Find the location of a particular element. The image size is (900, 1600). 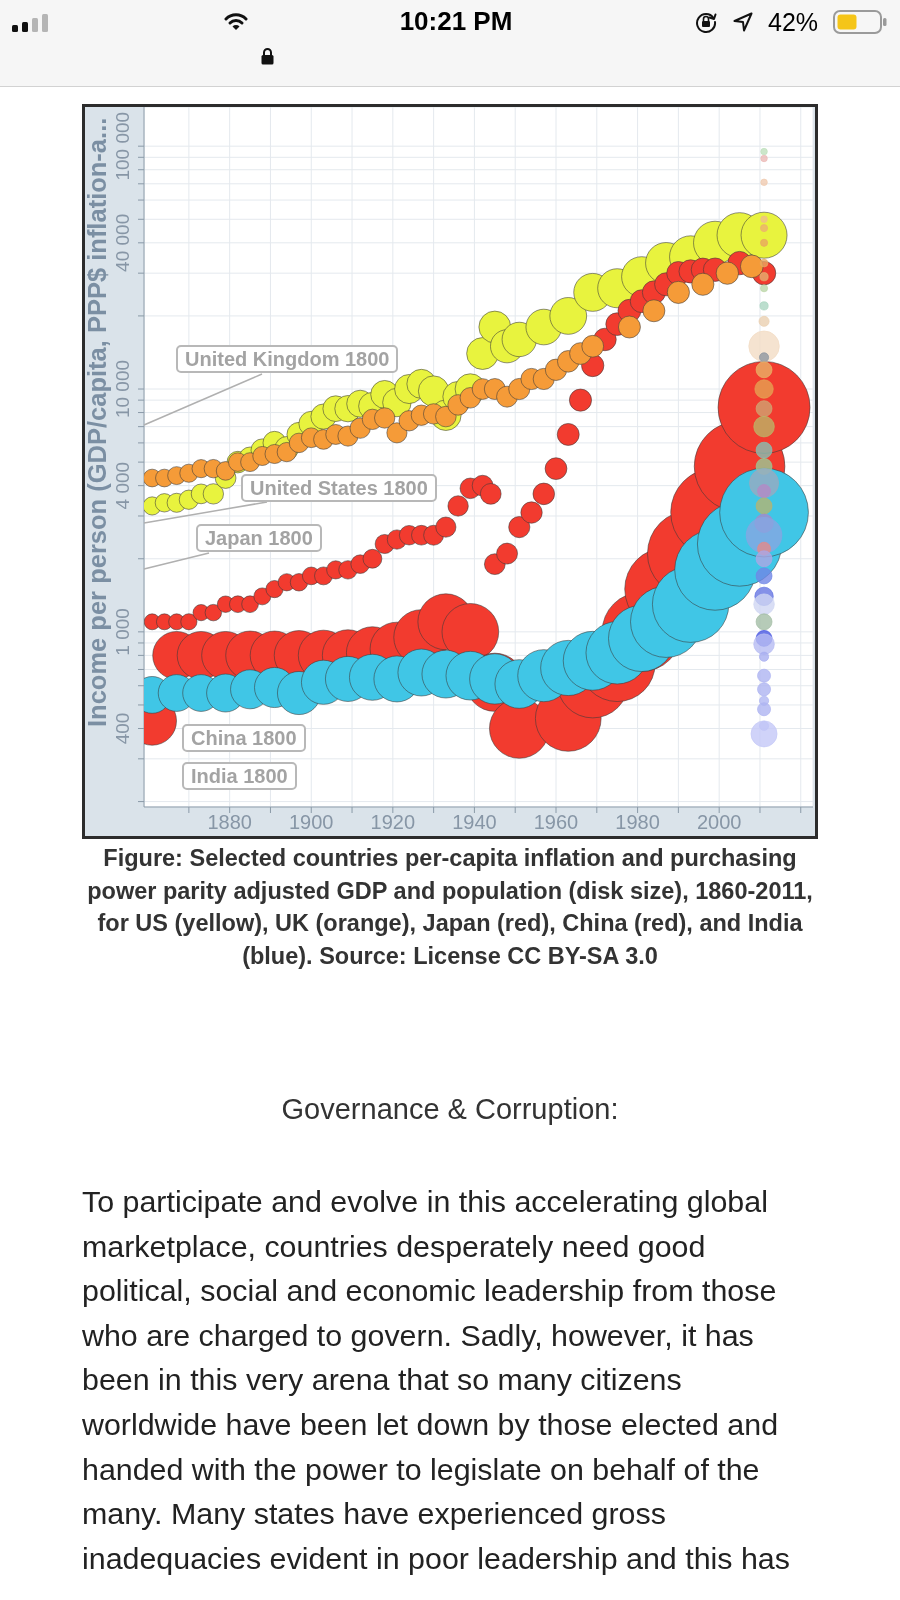

x-tick-label: 2000 is located at coordinates (719, 822).